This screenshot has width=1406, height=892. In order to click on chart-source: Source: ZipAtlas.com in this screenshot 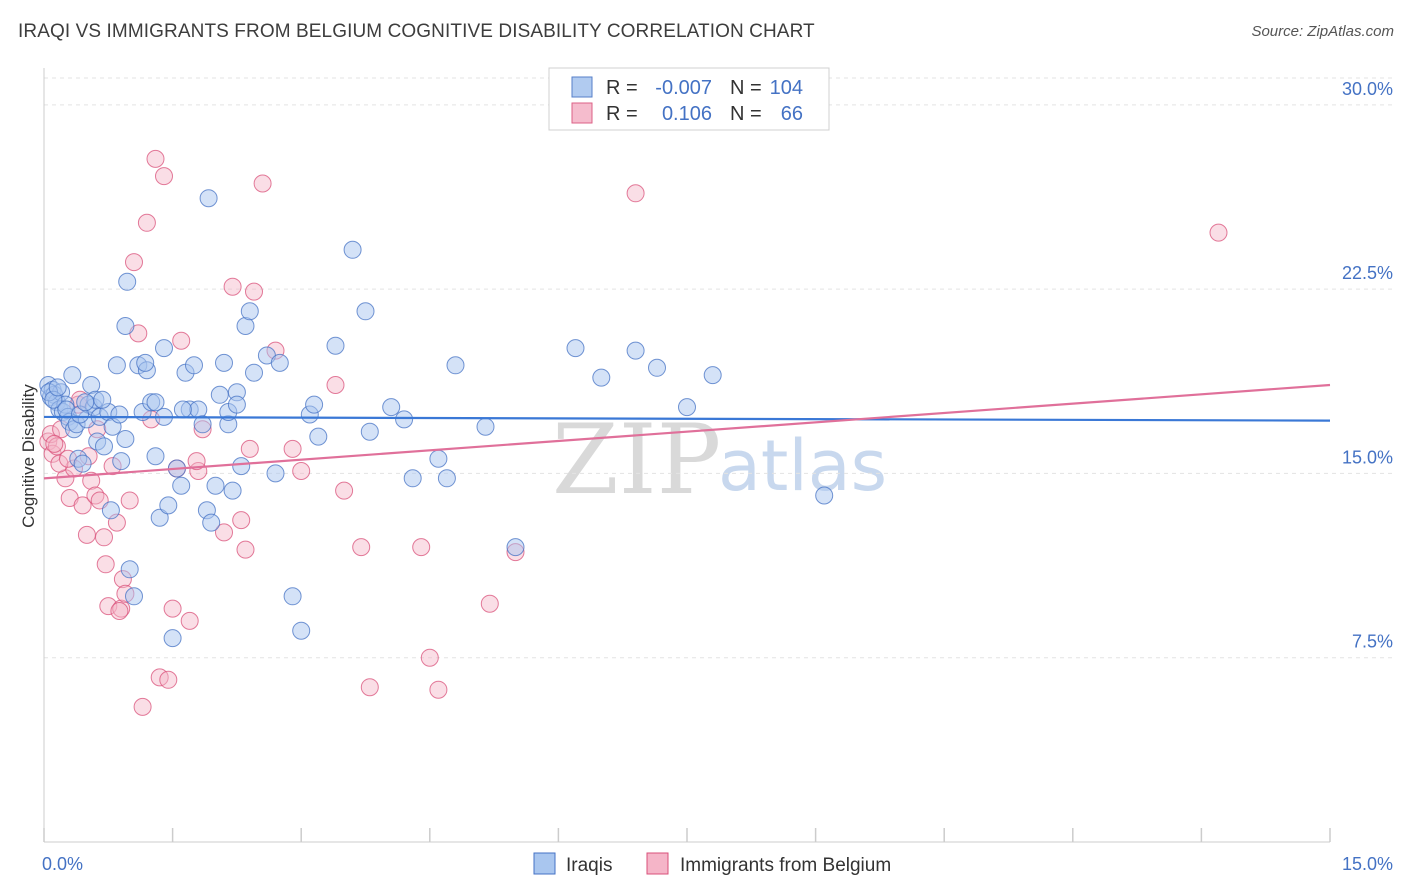, I will do `click(1322, 31)`.